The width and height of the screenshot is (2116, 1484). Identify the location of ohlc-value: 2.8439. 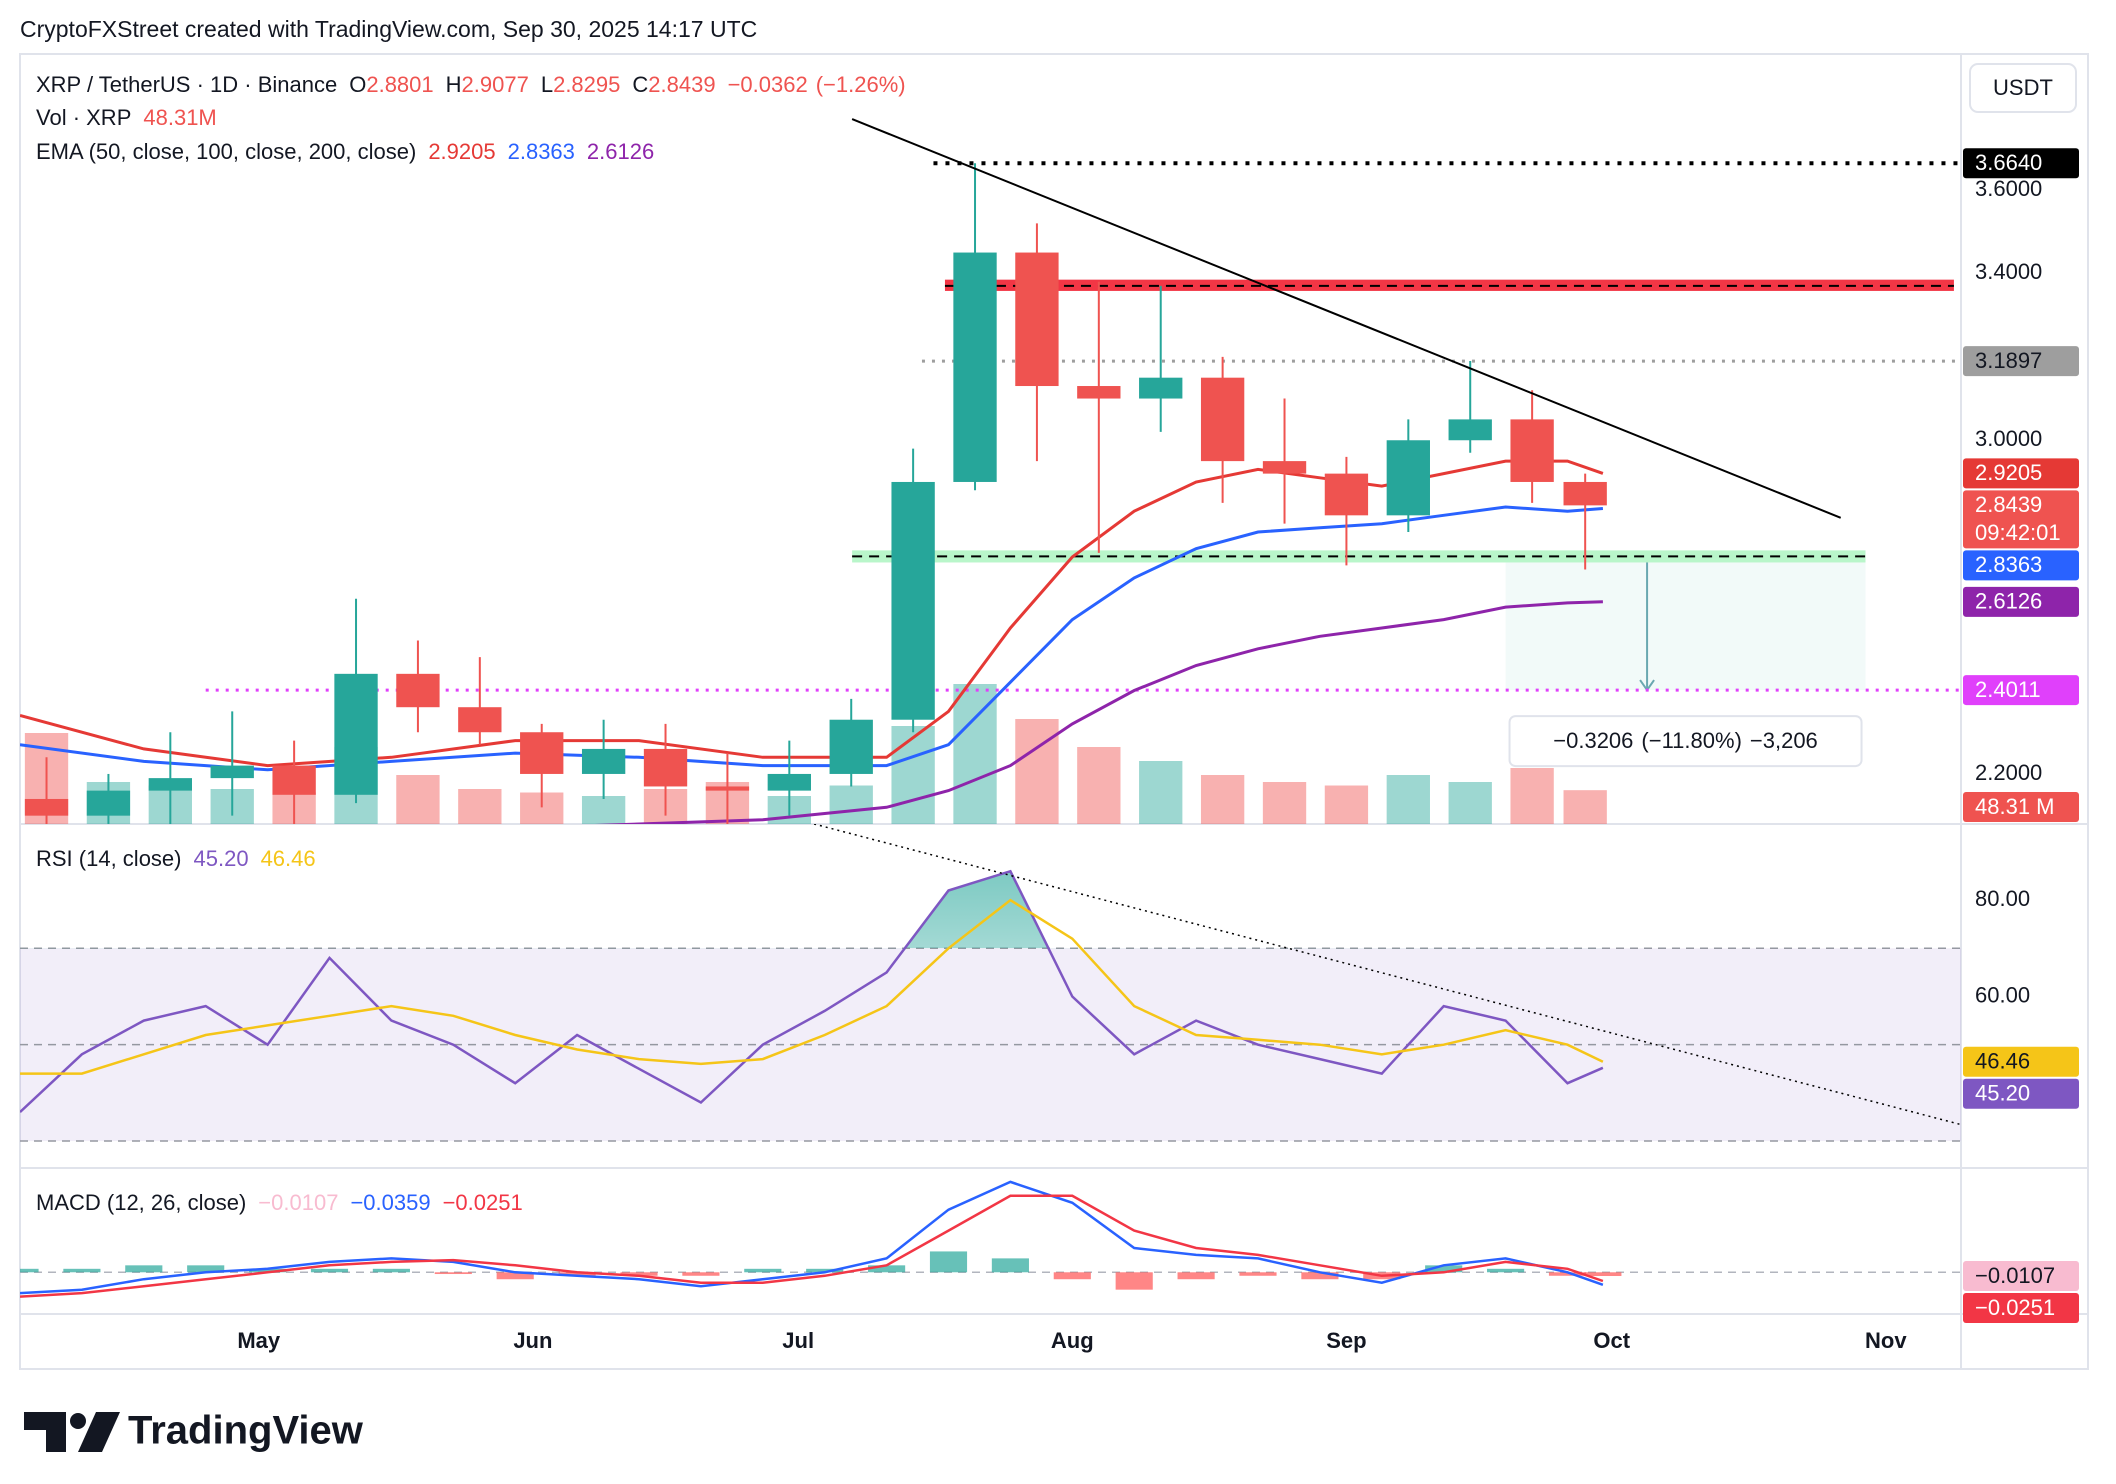
(681, 84).